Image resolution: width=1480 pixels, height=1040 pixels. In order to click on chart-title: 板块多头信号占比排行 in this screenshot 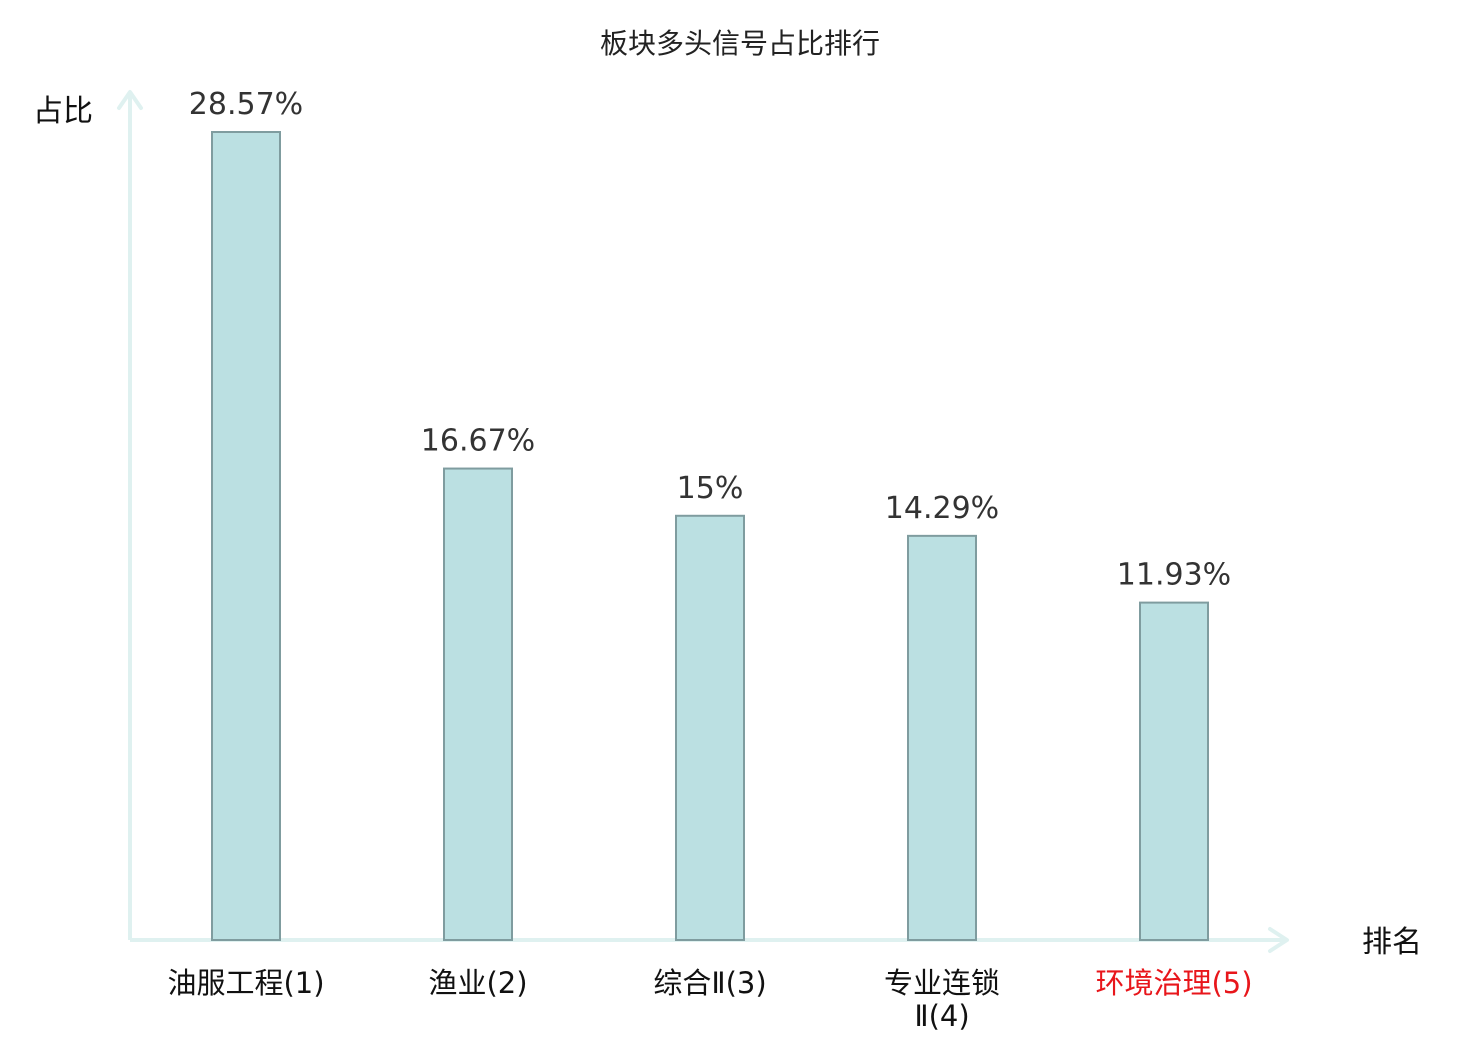, I will do `click(740, 43)`.